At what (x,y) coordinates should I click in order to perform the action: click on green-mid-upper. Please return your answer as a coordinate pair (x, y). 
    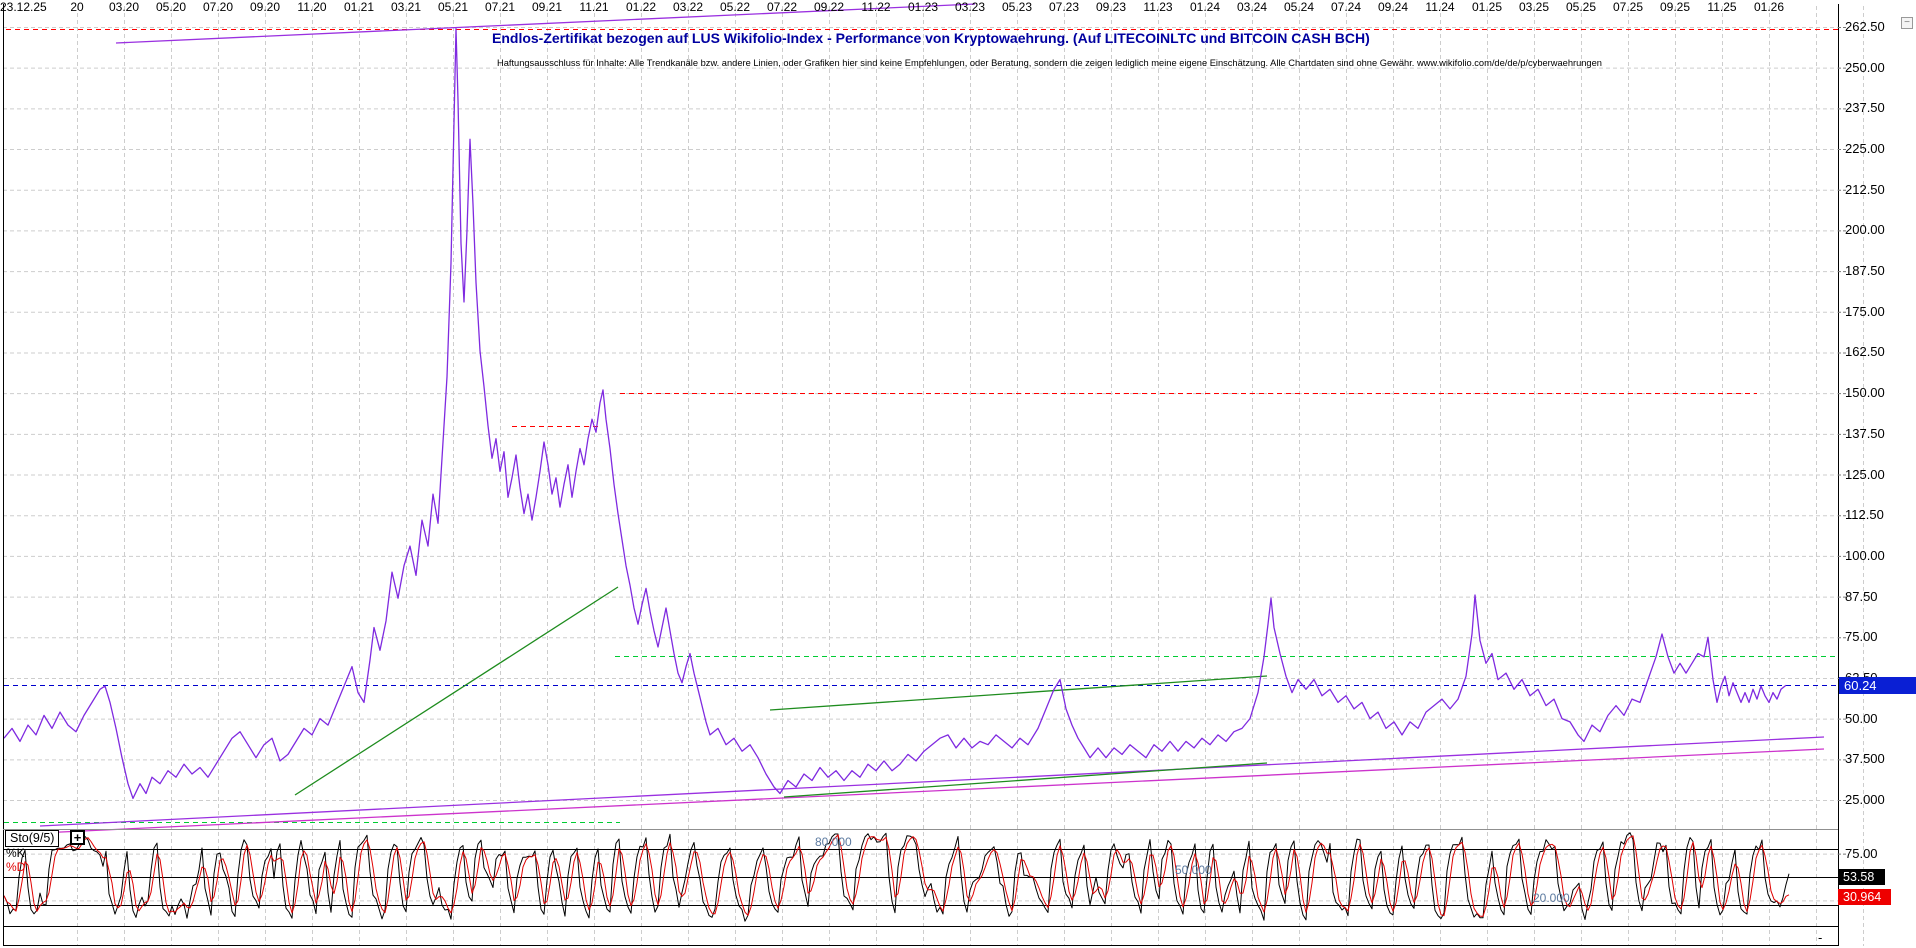
    Looking at the image, I should click on (1018, 693).